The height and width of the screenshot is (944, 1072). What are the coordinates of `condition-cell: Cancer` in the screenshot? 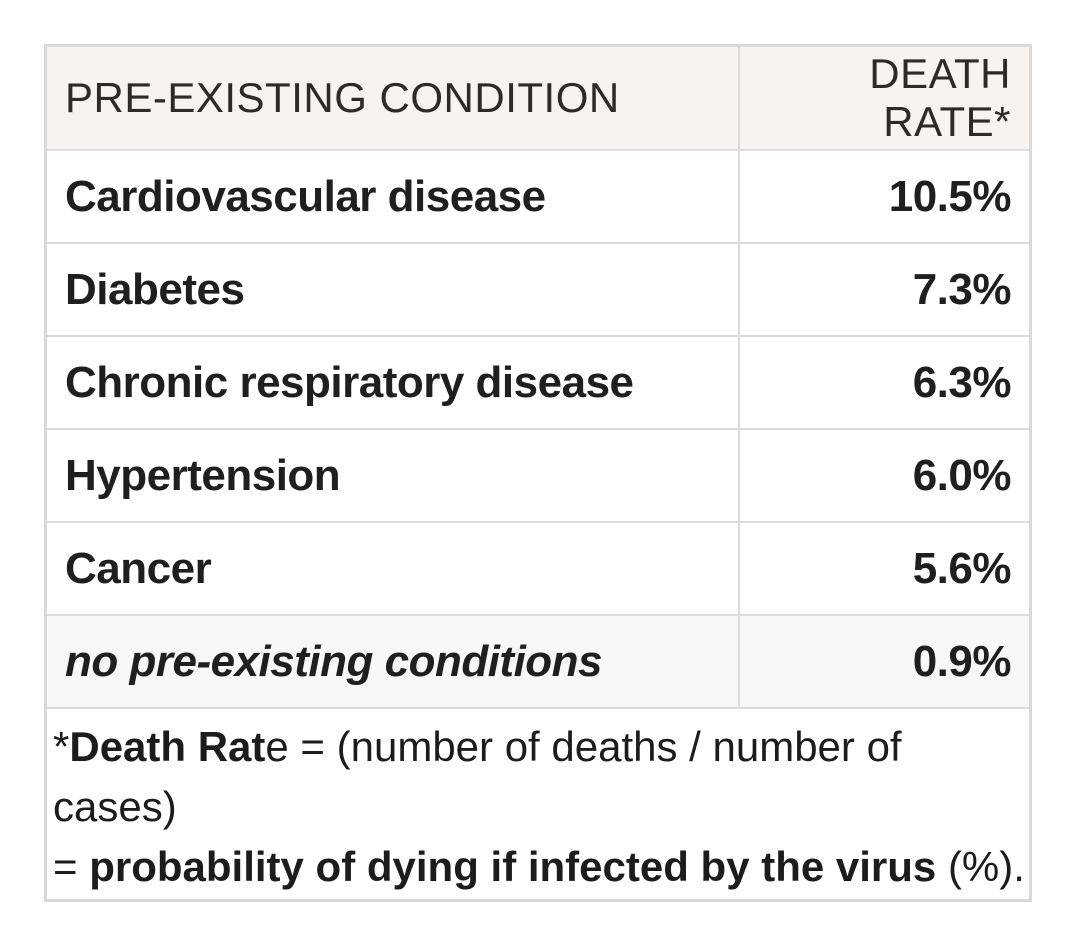 It's located at (392, 568).